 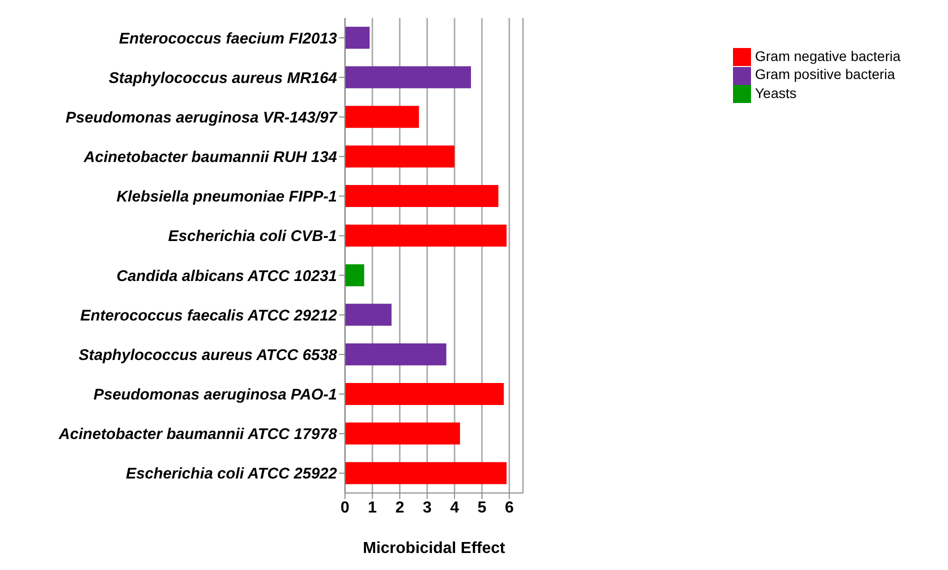 I want to click on y-tick-label: Acinetobacter baumannii ATCC 17978, so click(x=198, y=435).